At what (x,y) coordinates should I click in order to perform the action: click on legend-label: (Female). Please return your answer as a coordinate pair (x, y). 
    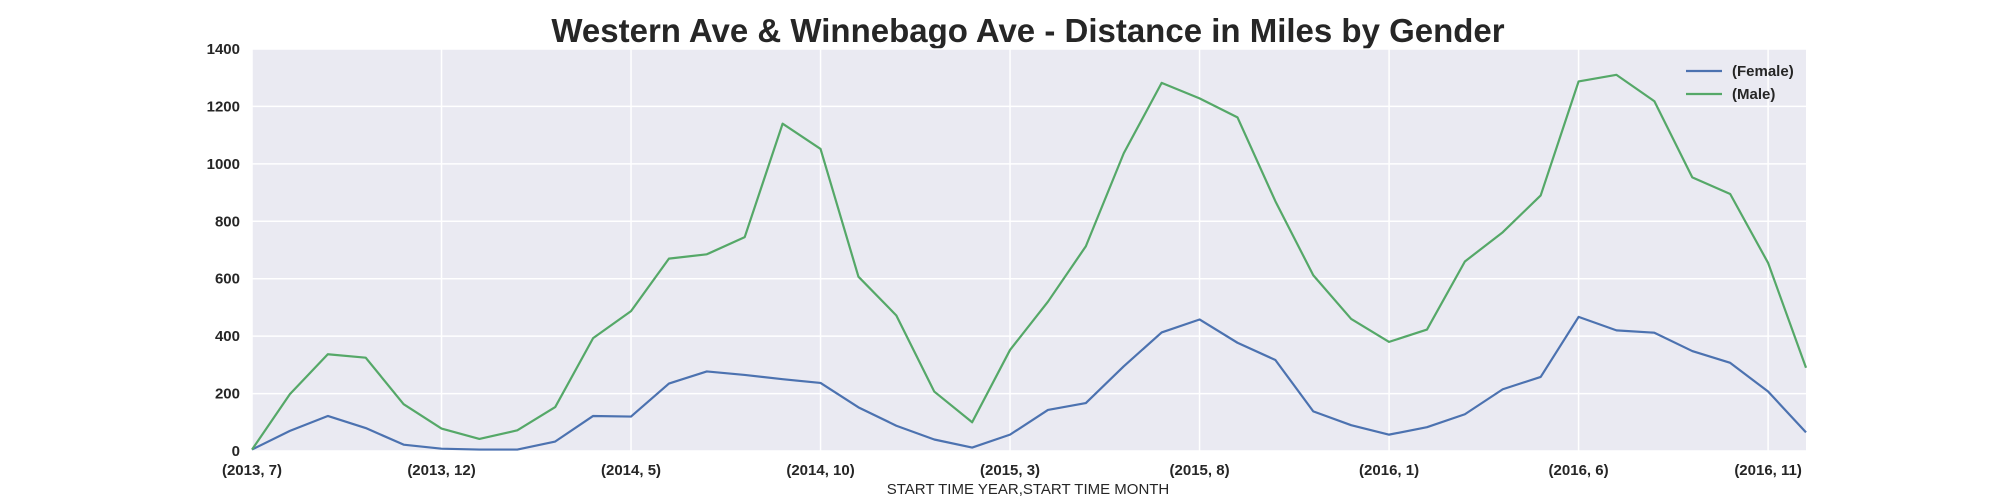
    Looking at the image, I should click on (1763, 71).